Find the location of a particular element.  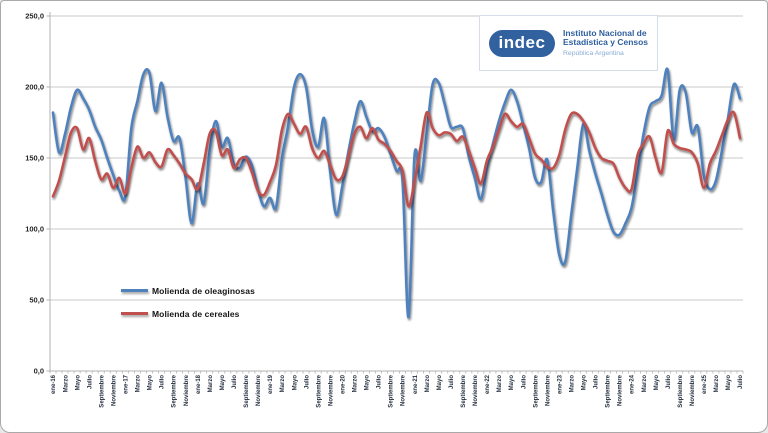

svg-text: 150,0 is located at coordinates (34, 158).